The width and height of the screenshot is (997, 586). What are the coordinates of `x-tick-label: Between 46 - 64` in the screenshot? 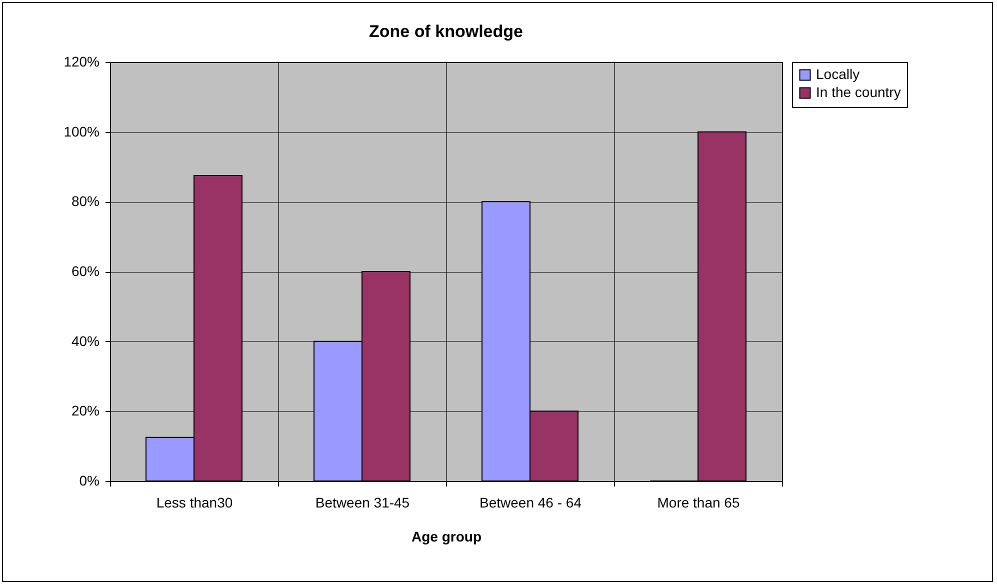 It's located at (531, 502).